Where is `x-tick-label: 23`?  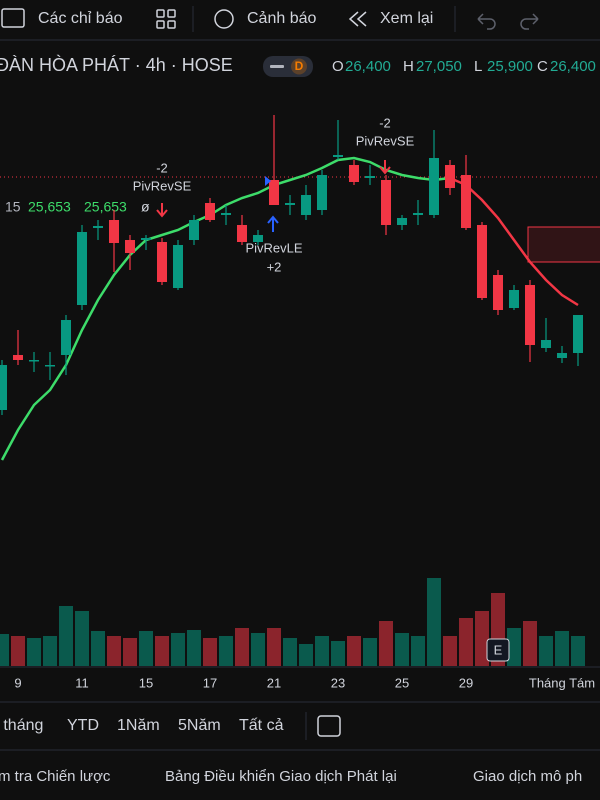 x-tick-label: 23 is located at coordinates (338, 682).